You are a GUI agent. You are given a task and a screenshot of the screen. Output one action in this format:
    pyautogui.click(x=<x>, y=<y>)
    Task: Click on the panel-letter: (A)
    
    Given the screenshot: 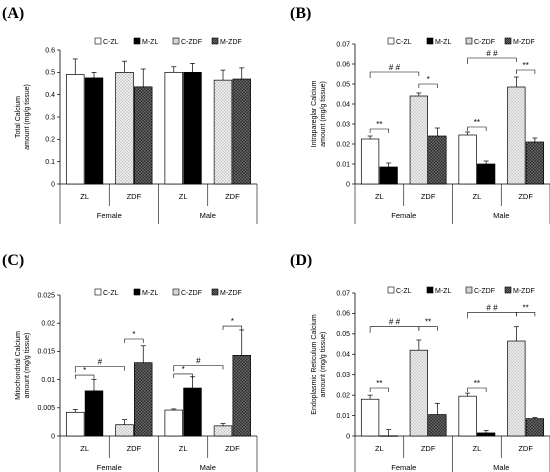 What is the action you would take?
    pyautogui.click(x=13, y=13)
    